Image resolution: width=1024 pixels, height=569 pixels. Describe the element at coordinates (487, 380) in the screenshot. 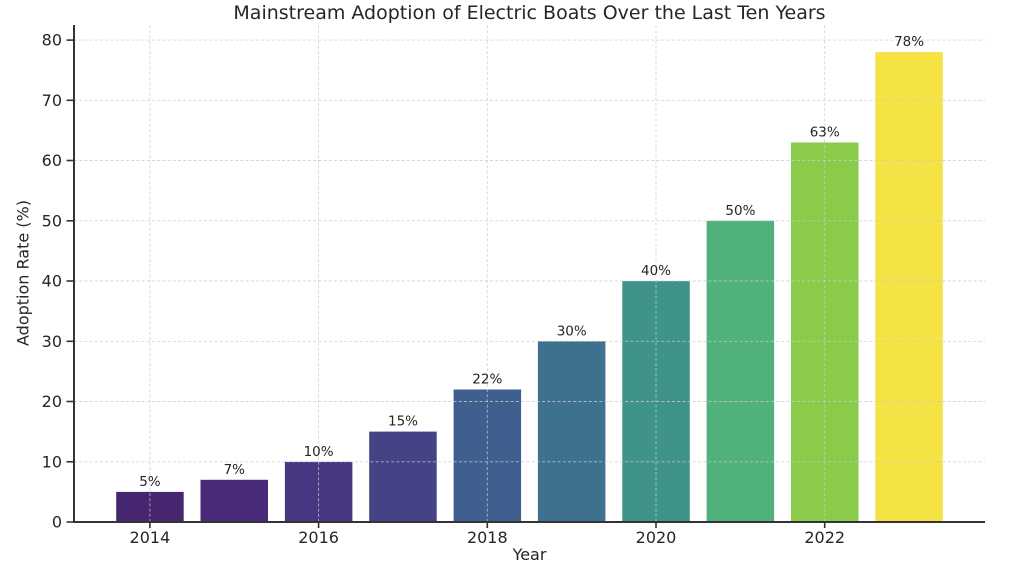

I see `bar-value-label-2018: 22%` at that location.